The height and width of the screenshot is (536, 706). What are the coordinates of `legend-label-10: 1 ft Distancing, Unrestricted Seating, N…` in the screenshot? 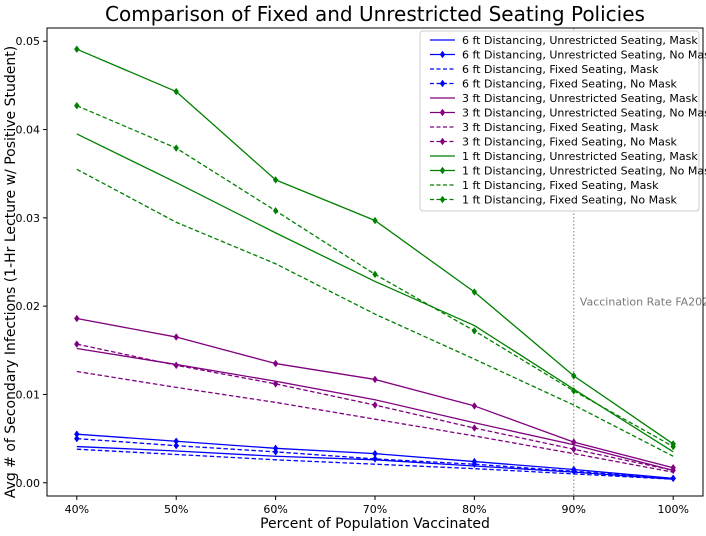 It's located at (584, 171).